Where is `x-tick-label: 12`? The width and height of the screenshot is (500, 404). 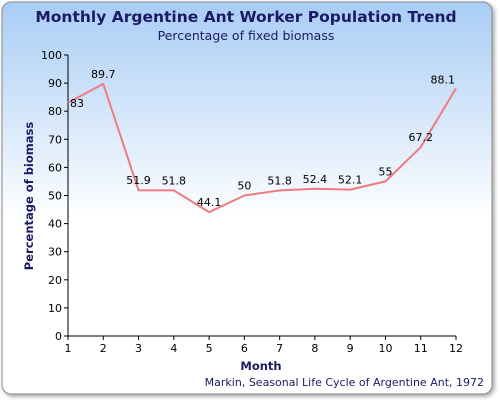 x-tick-label: 12 is located at coordinates (456, 348).